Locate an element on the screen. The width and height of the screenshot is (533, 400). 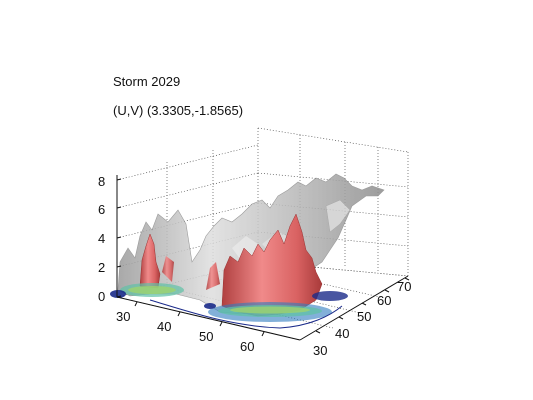
x-tick-labels: 30 40 50 60 is located at coordinates (185, 331).